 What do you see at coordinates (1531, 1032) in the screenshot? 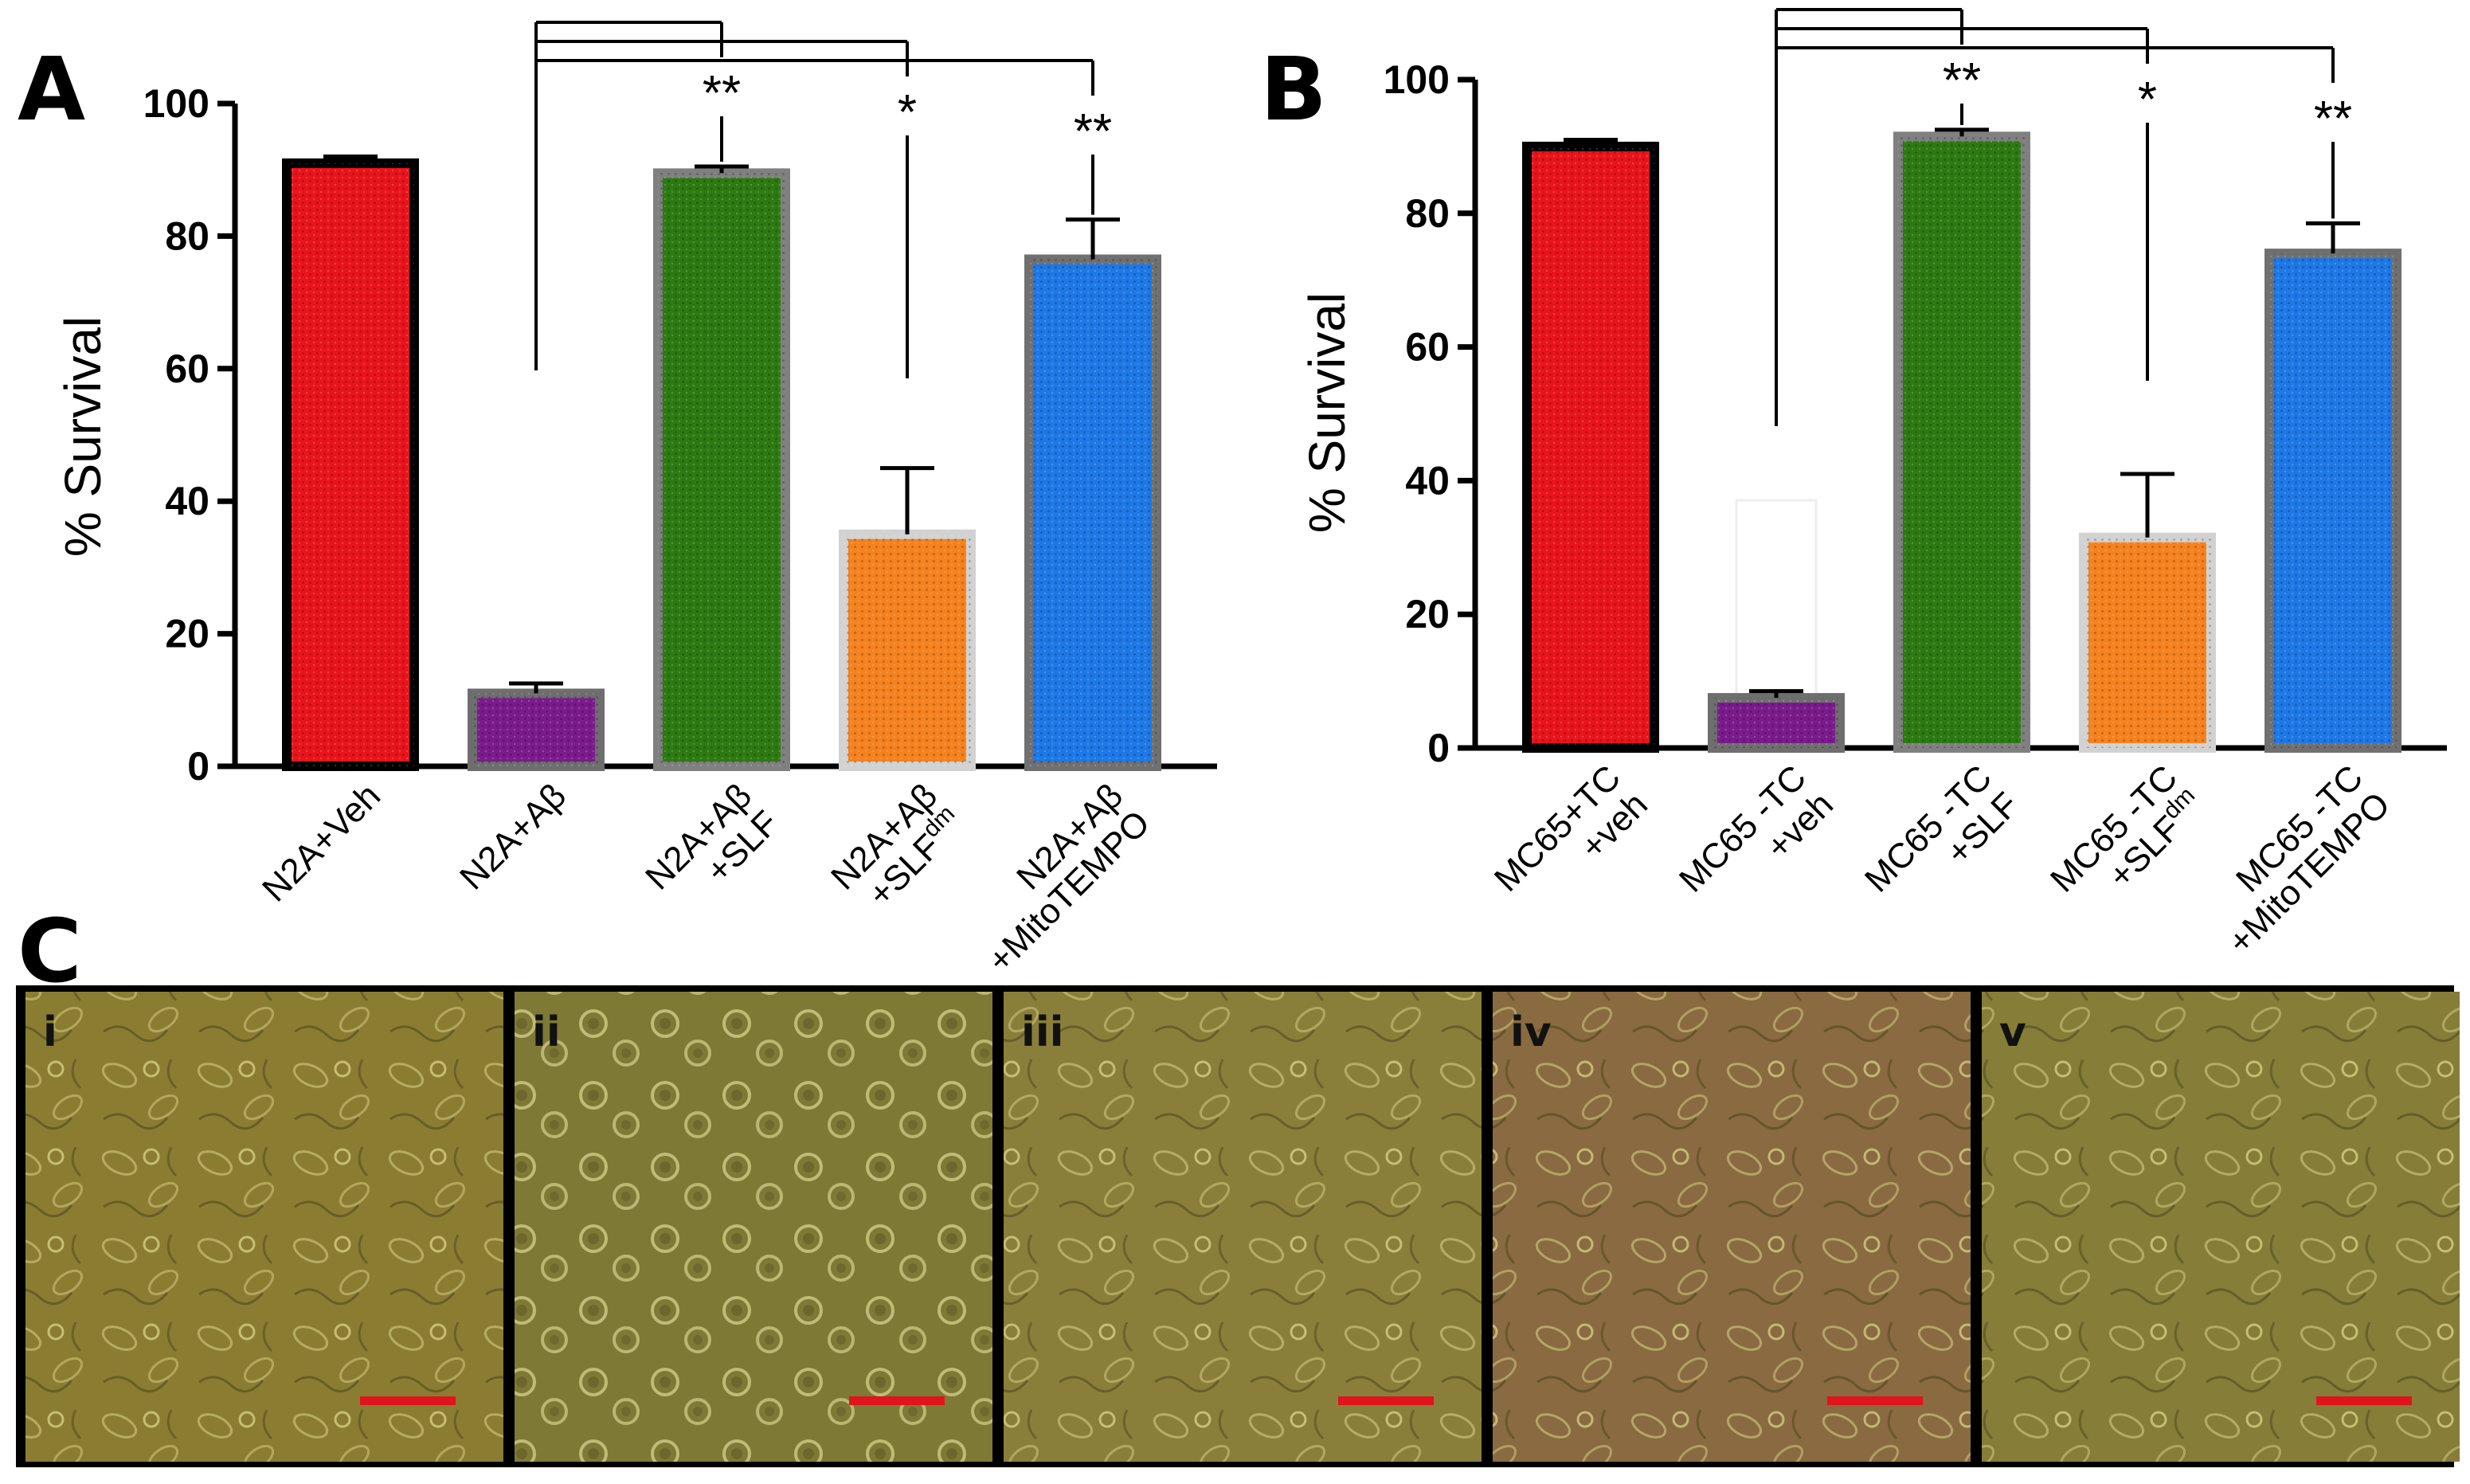
I see `micrograph-label: iv` at bounding box center [1531, 1032].